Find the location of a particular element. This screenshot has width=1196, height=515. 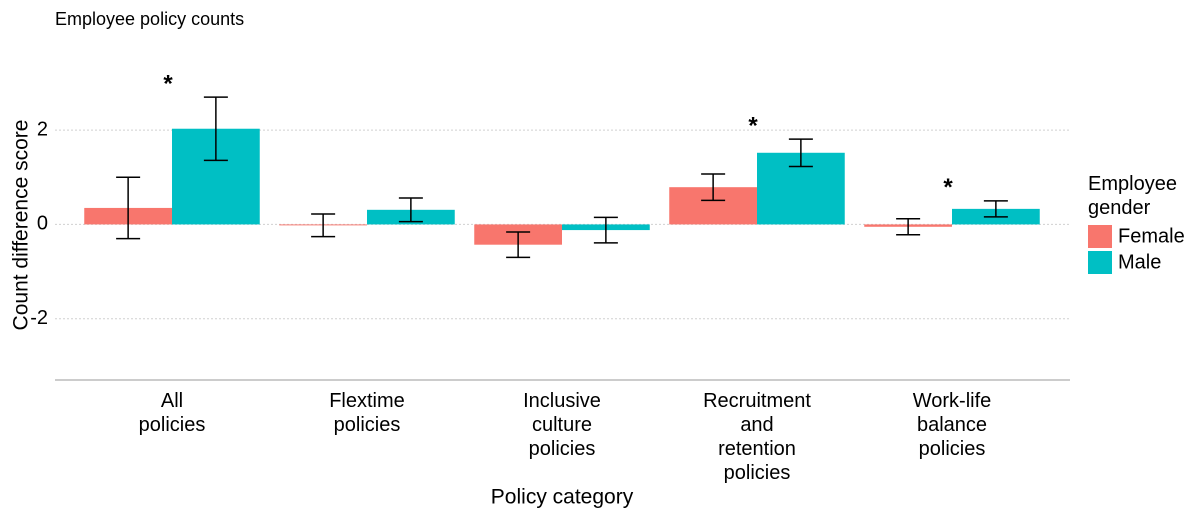

legend-label: Male is located at coordinates (1139, 262).